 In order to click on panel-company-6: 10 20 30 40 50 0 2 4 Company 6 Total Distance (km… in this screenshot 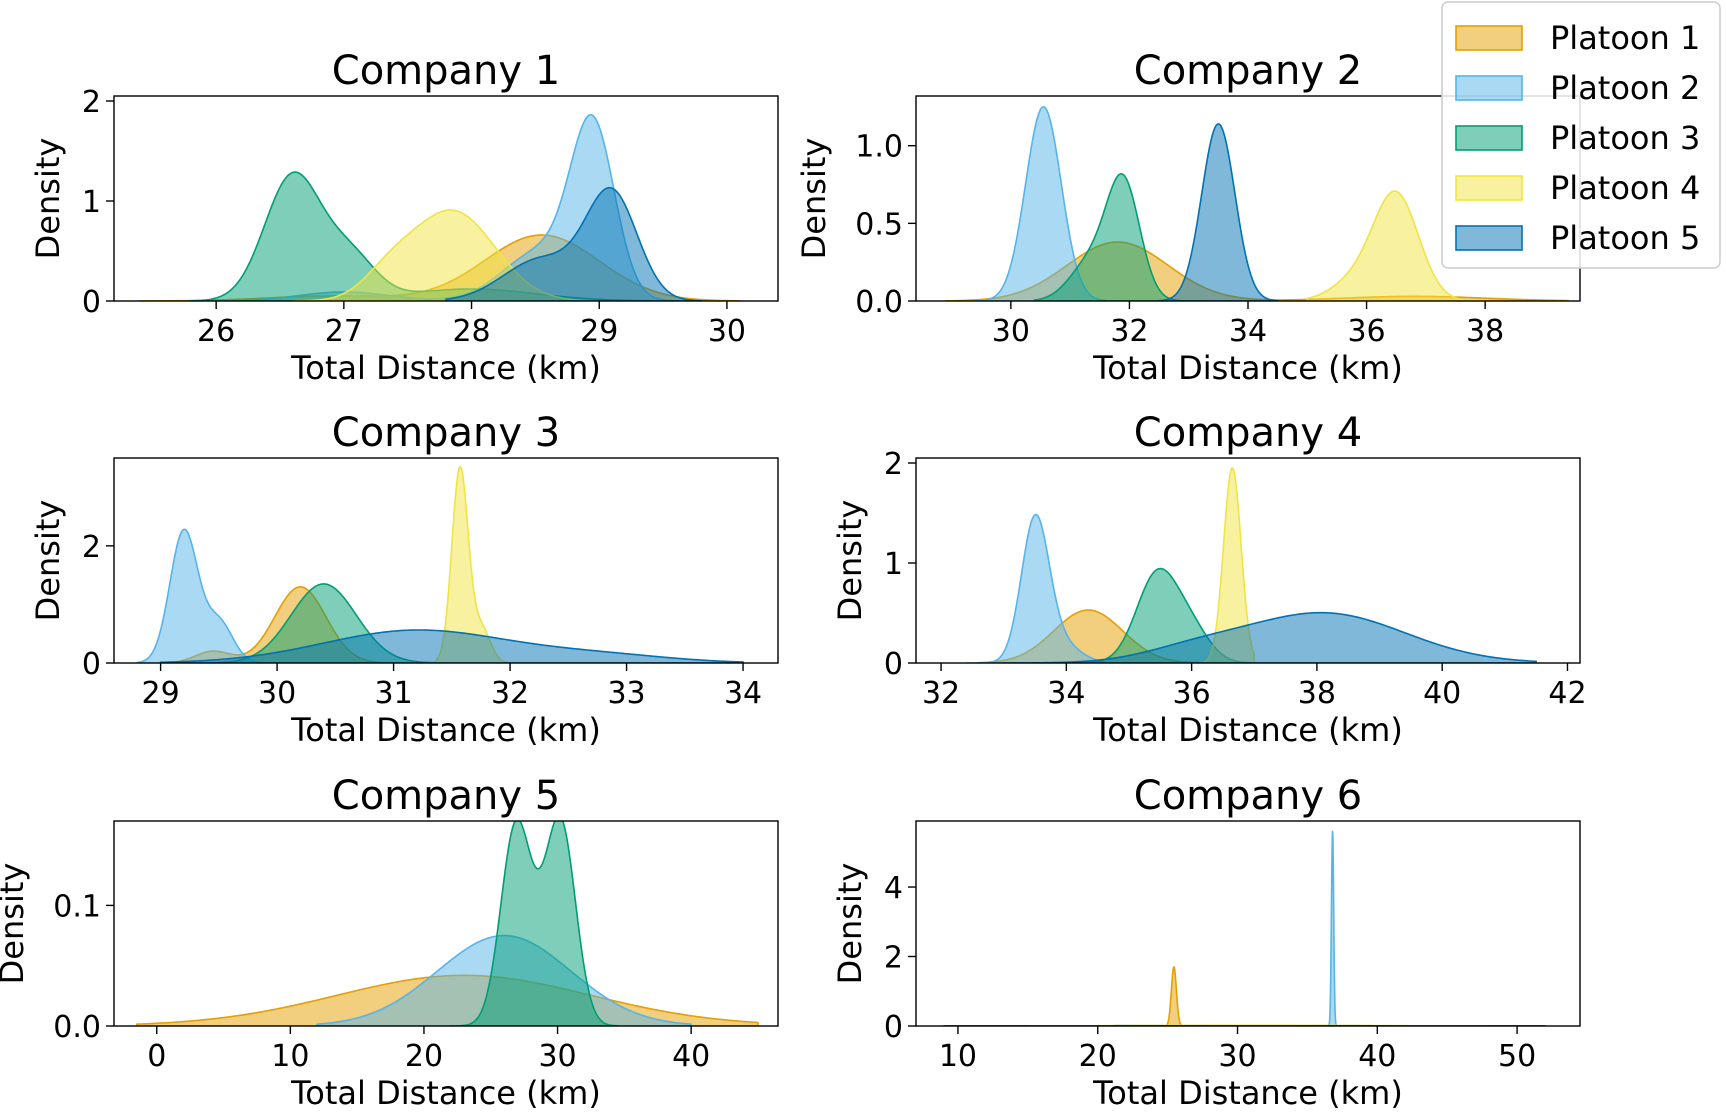, I will do `click(1206, 942)`.